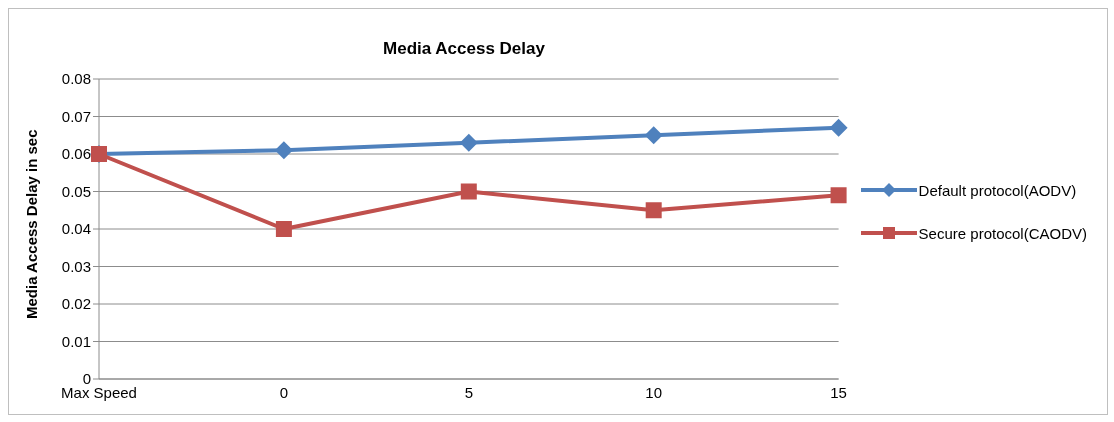 The height and width of the screenshot is (422, 1114). Describe the element at coordinates (76, 116) in the screenshot. I see `y-tick-label: 0.07` at that location.